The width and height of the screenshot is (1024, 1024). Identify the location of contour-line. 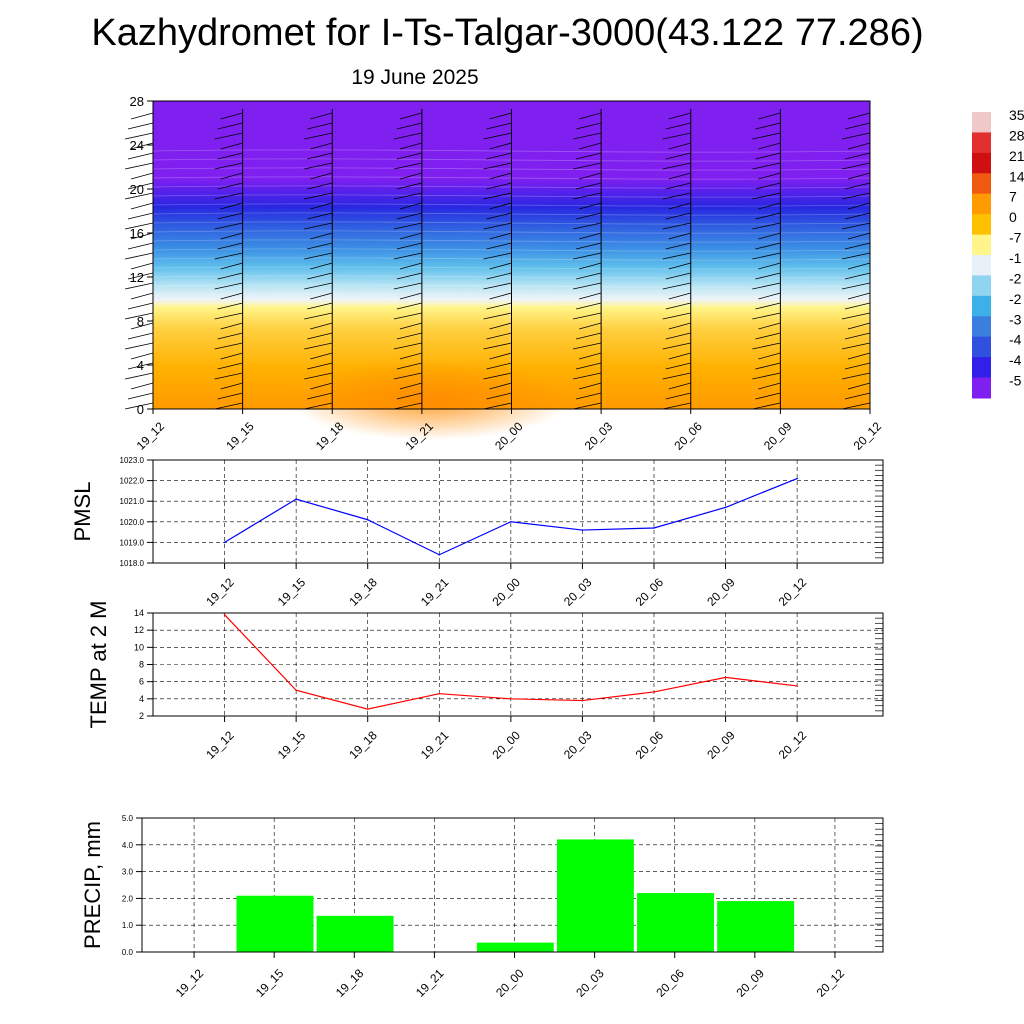
(511, 232).